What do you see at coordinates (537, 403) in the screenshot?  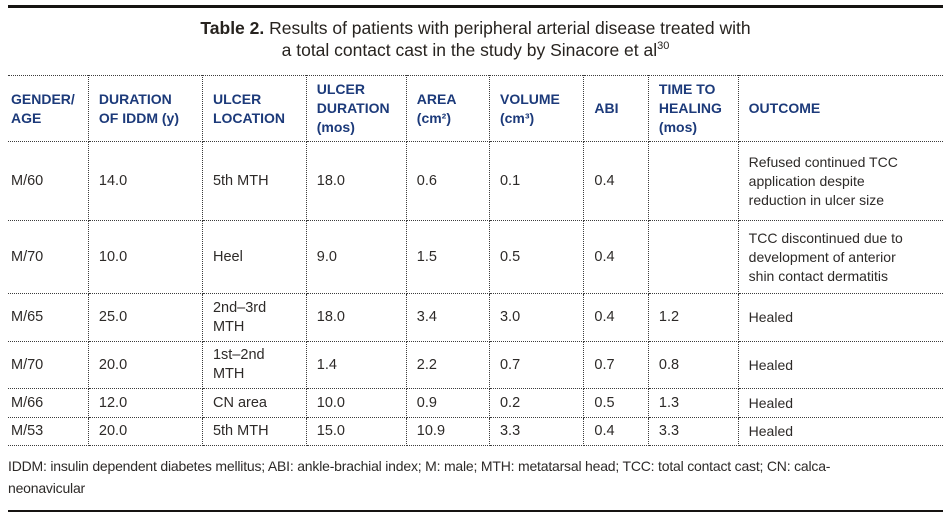 I see `cell-volume: 0.2` at bounding box center [537, 403].